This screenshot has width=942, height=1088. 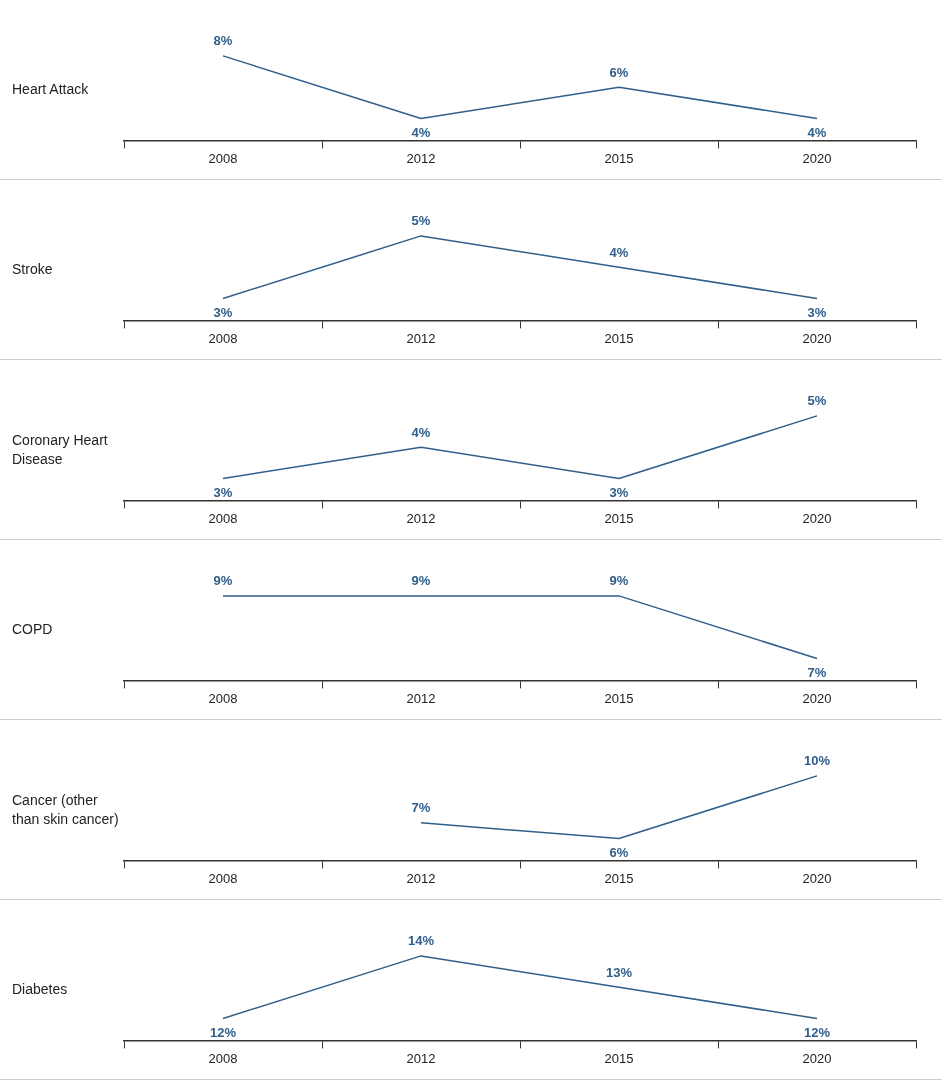 I want to click on data-label: 14%, so click(x=421, y=940).